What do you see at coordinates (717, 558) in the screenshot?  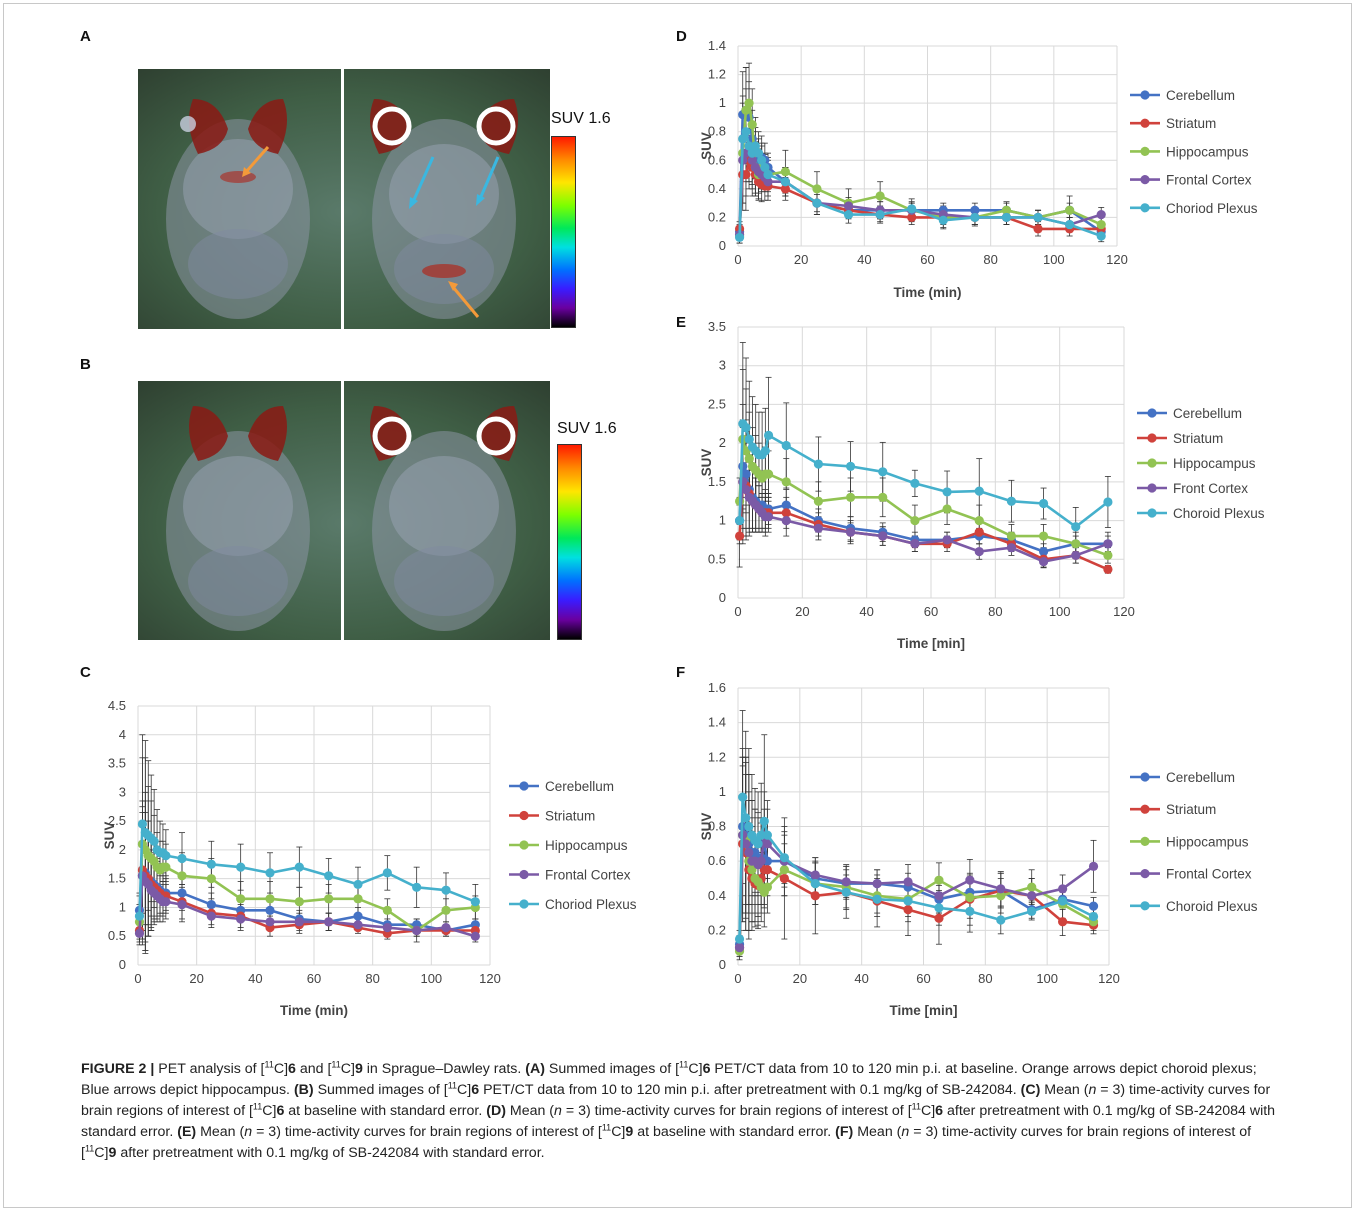 I see `chart-e-ytick: 0.5` at bounding box center [717, 558].